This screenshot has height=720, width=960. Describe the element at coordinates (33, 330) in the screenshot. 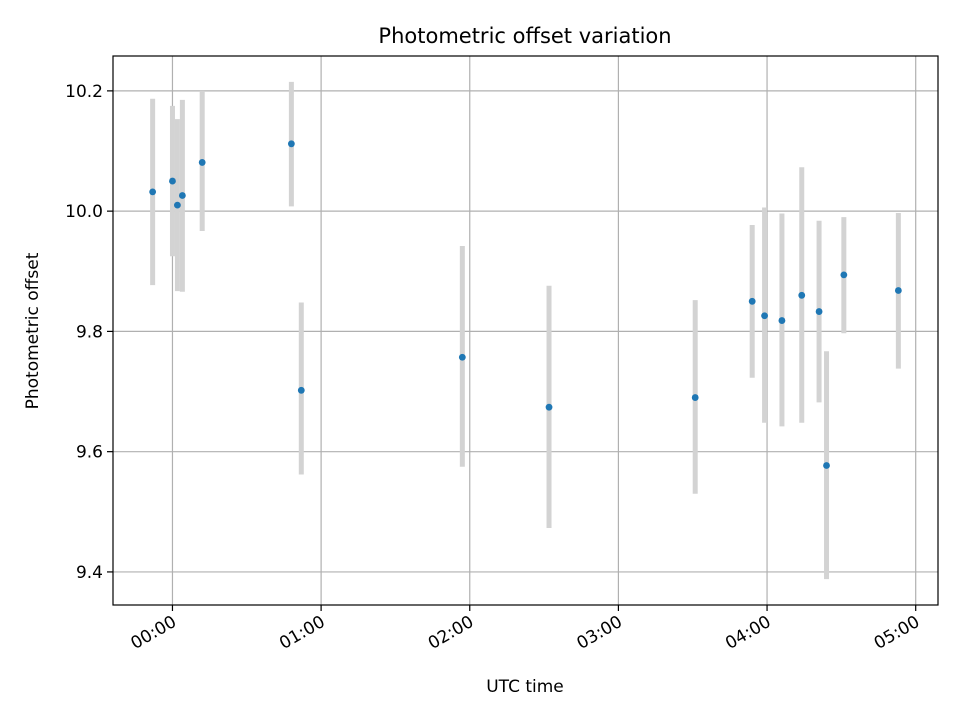

I see `y-axis-label: Photometric offset` at that location.